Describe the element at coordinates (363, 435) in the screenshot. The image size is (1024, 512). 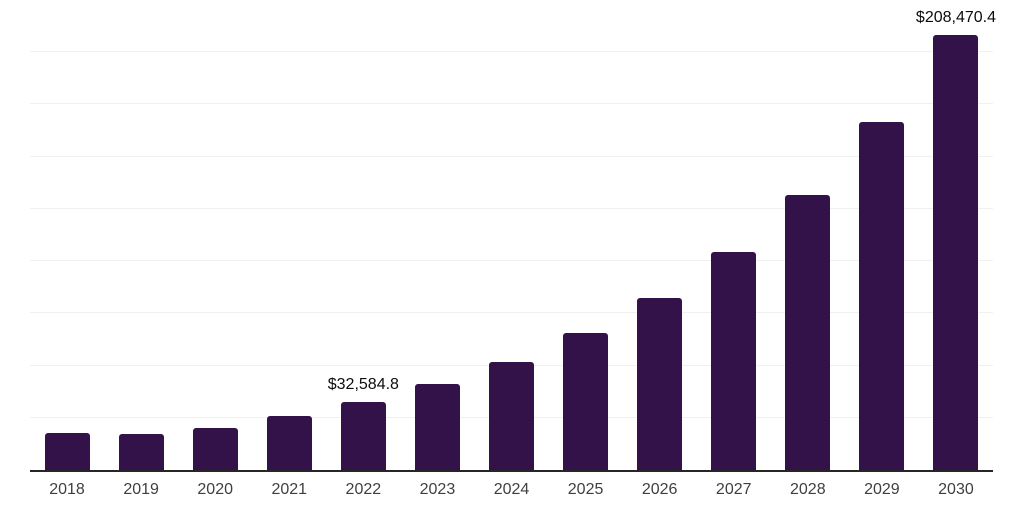
I see `bar-2022` at that location.